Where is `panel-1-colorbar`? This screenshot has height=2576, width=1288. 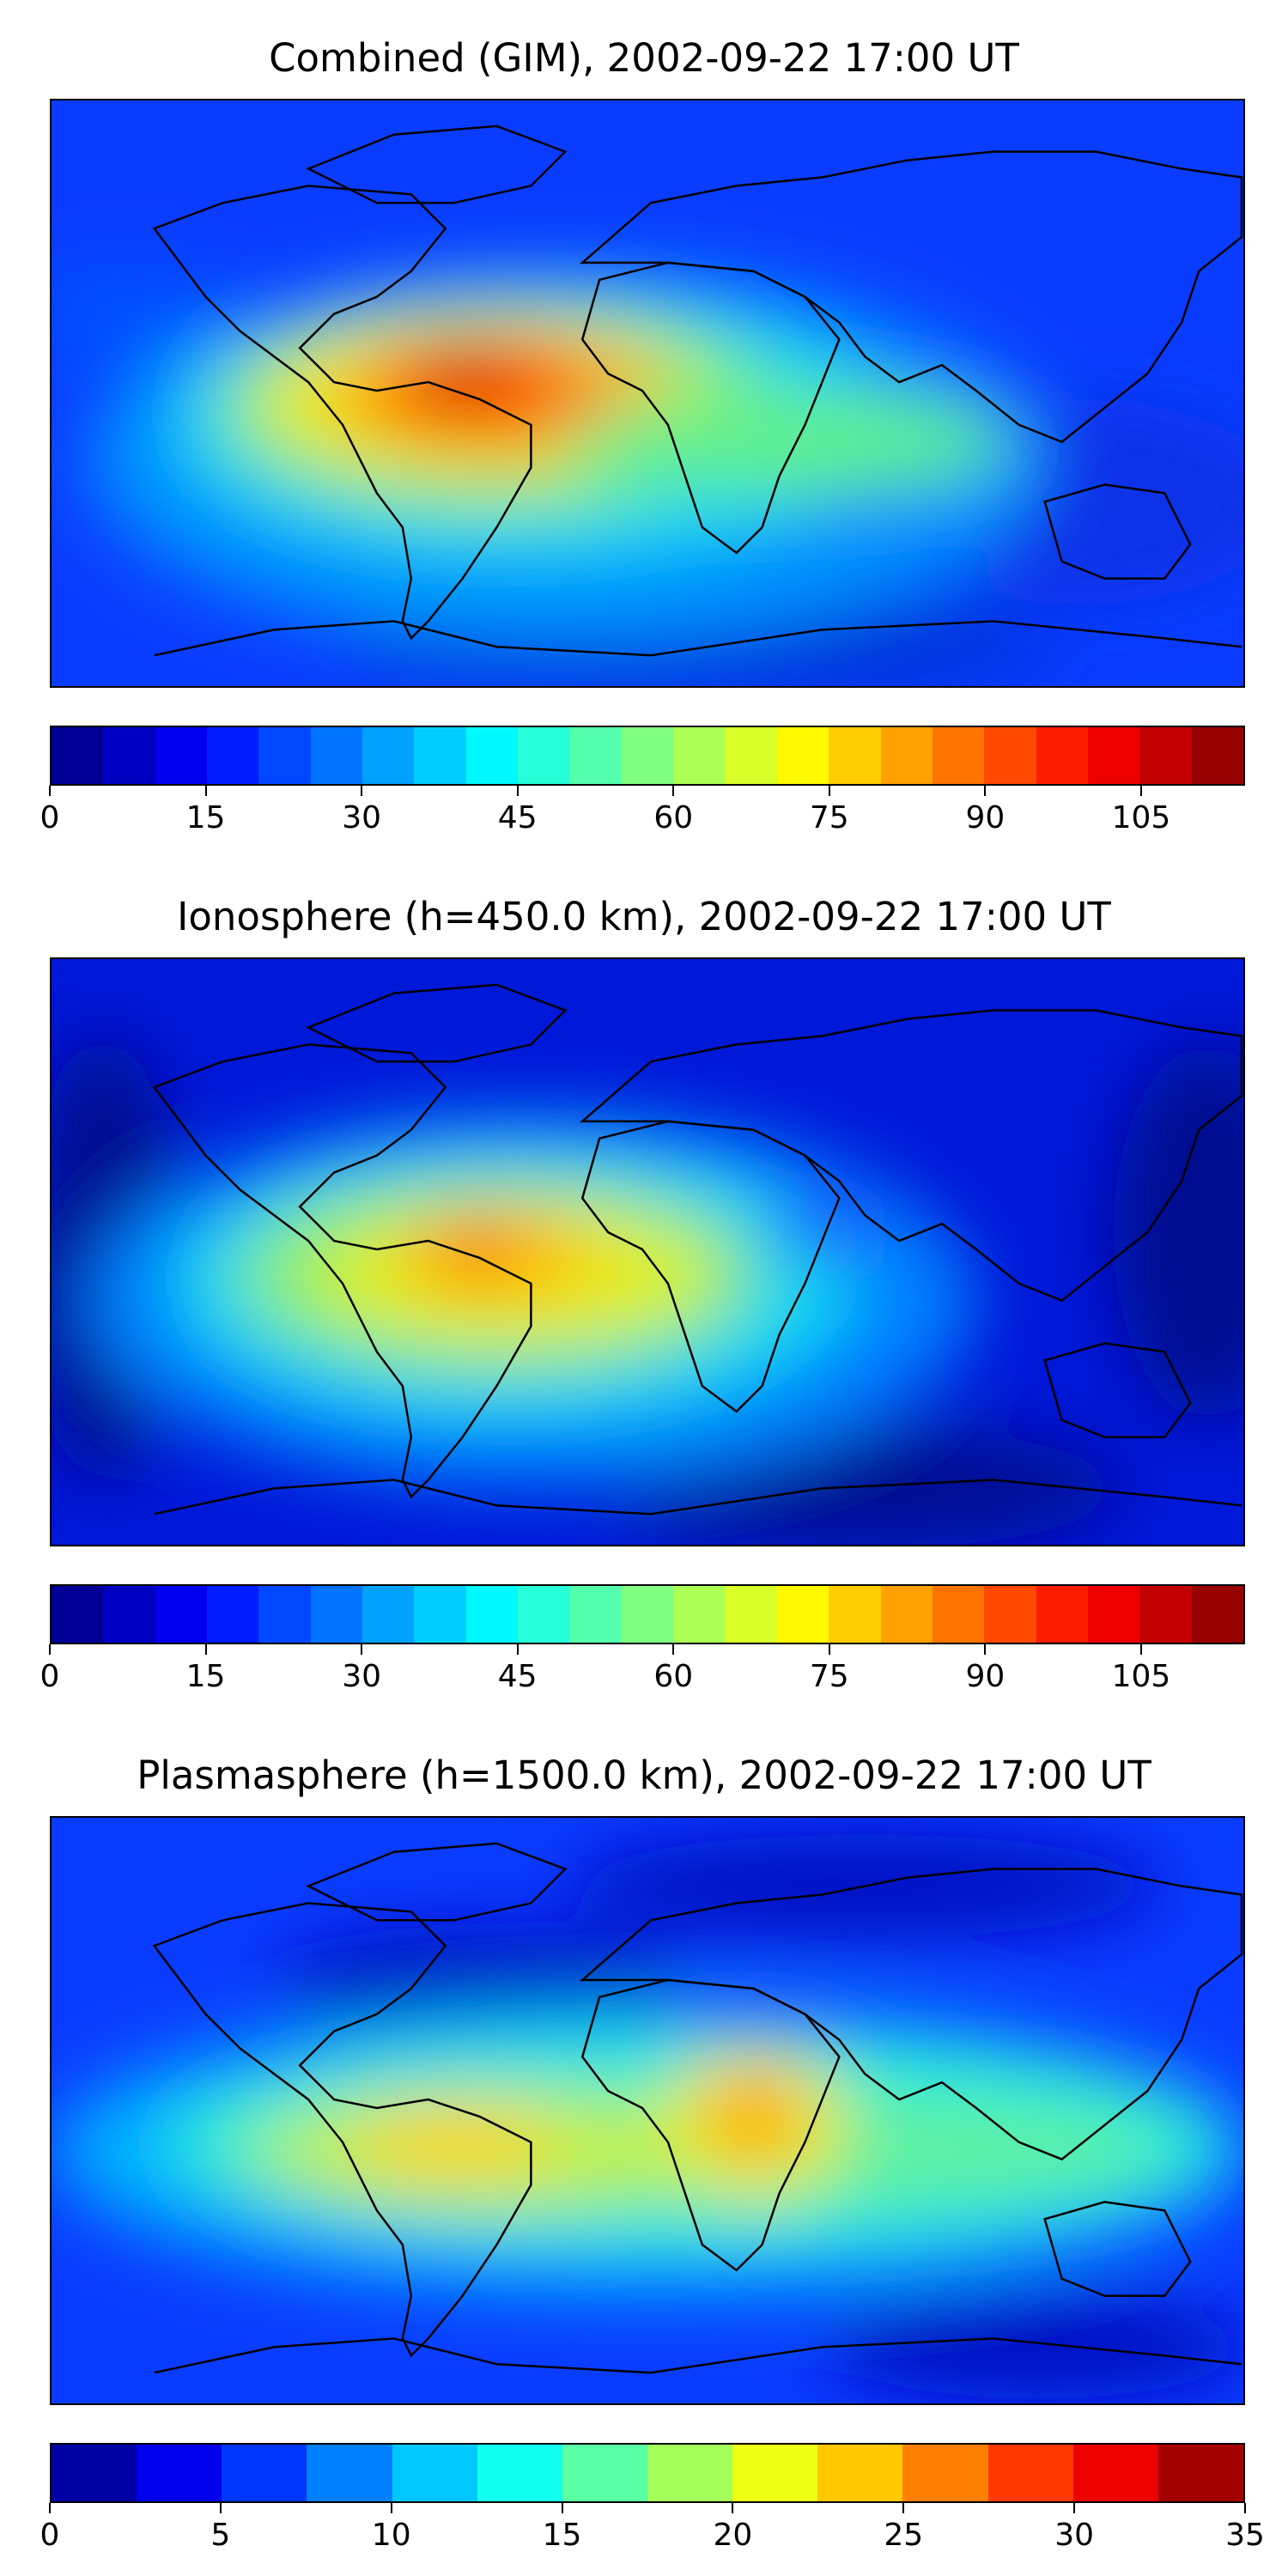 panel-1-colorbar is located at coordinates (647, 756).